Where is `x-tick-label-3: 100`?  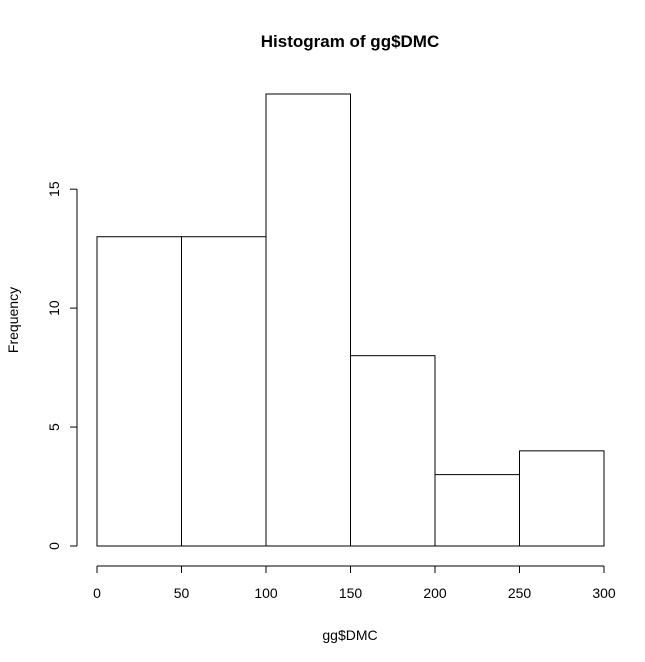 x-tick-label-3: 100 is located at coordinates (266, 593).